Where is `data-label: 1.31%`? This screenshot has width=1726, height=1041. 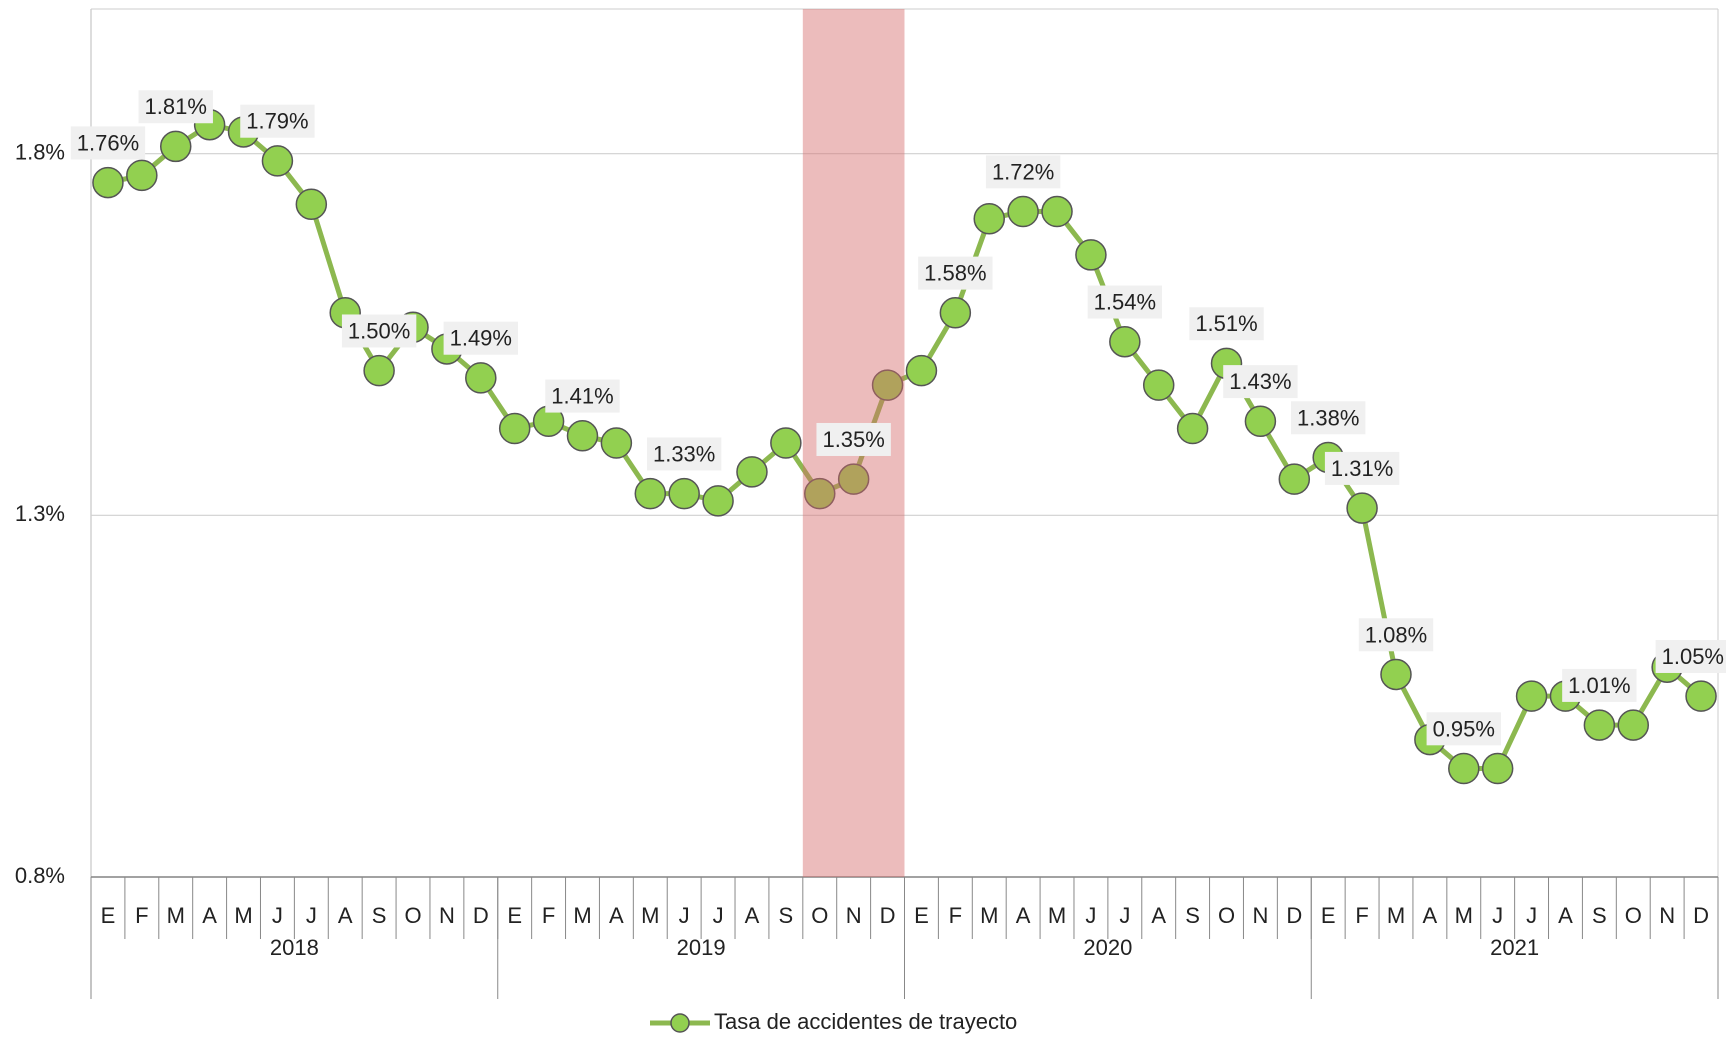 data-label: 1.31% is located at coordinates (1362, 468).